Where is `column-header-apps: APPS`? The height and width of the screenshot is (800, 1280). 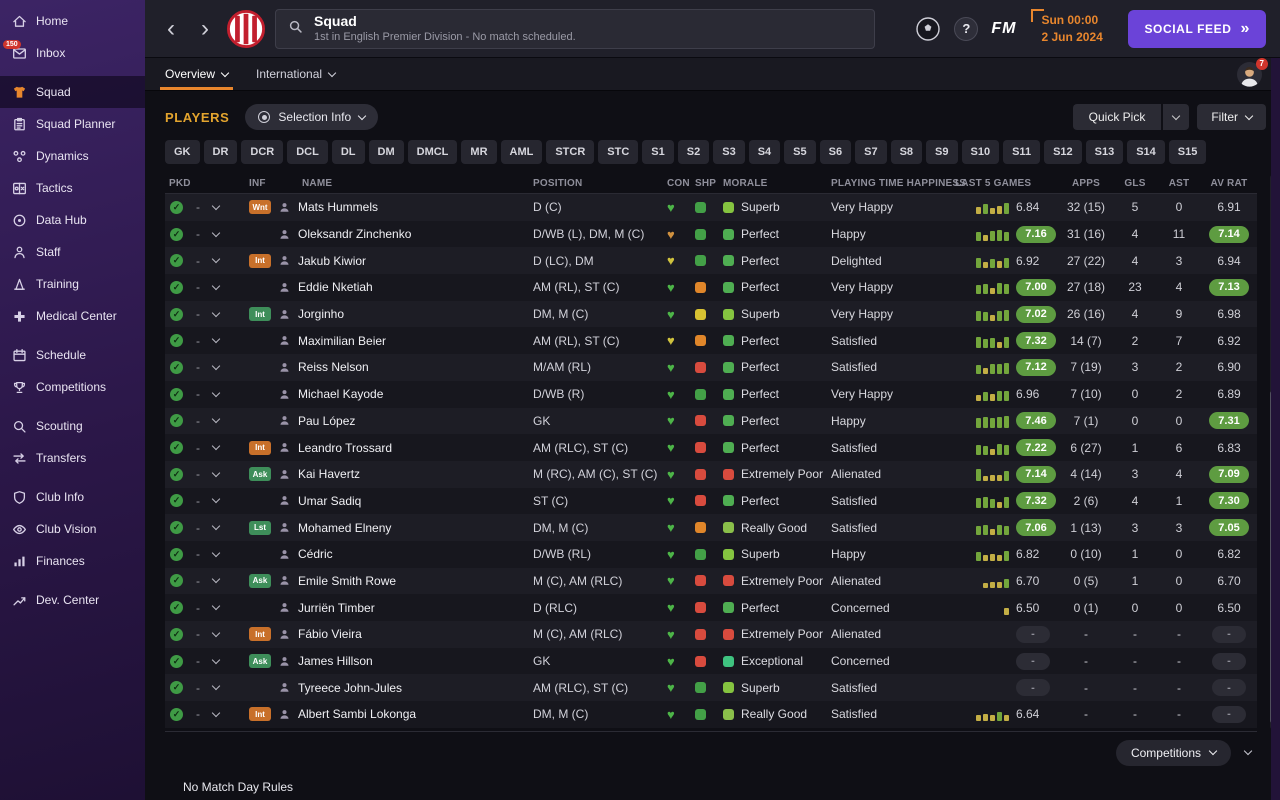 column-header-apps: APPS is located at coordinates (1086, 183).